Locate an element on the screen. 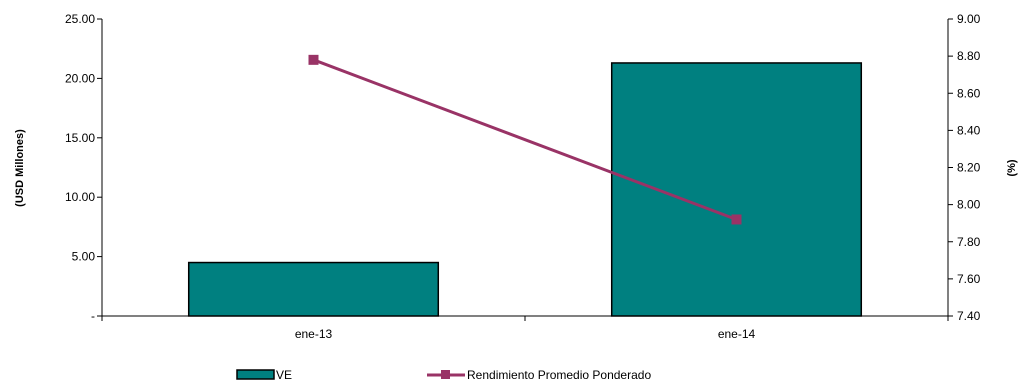 The width and height of the screenshot is (1032, 383). y2-tick-label: 9.00 is located at coordinates (969, 19).